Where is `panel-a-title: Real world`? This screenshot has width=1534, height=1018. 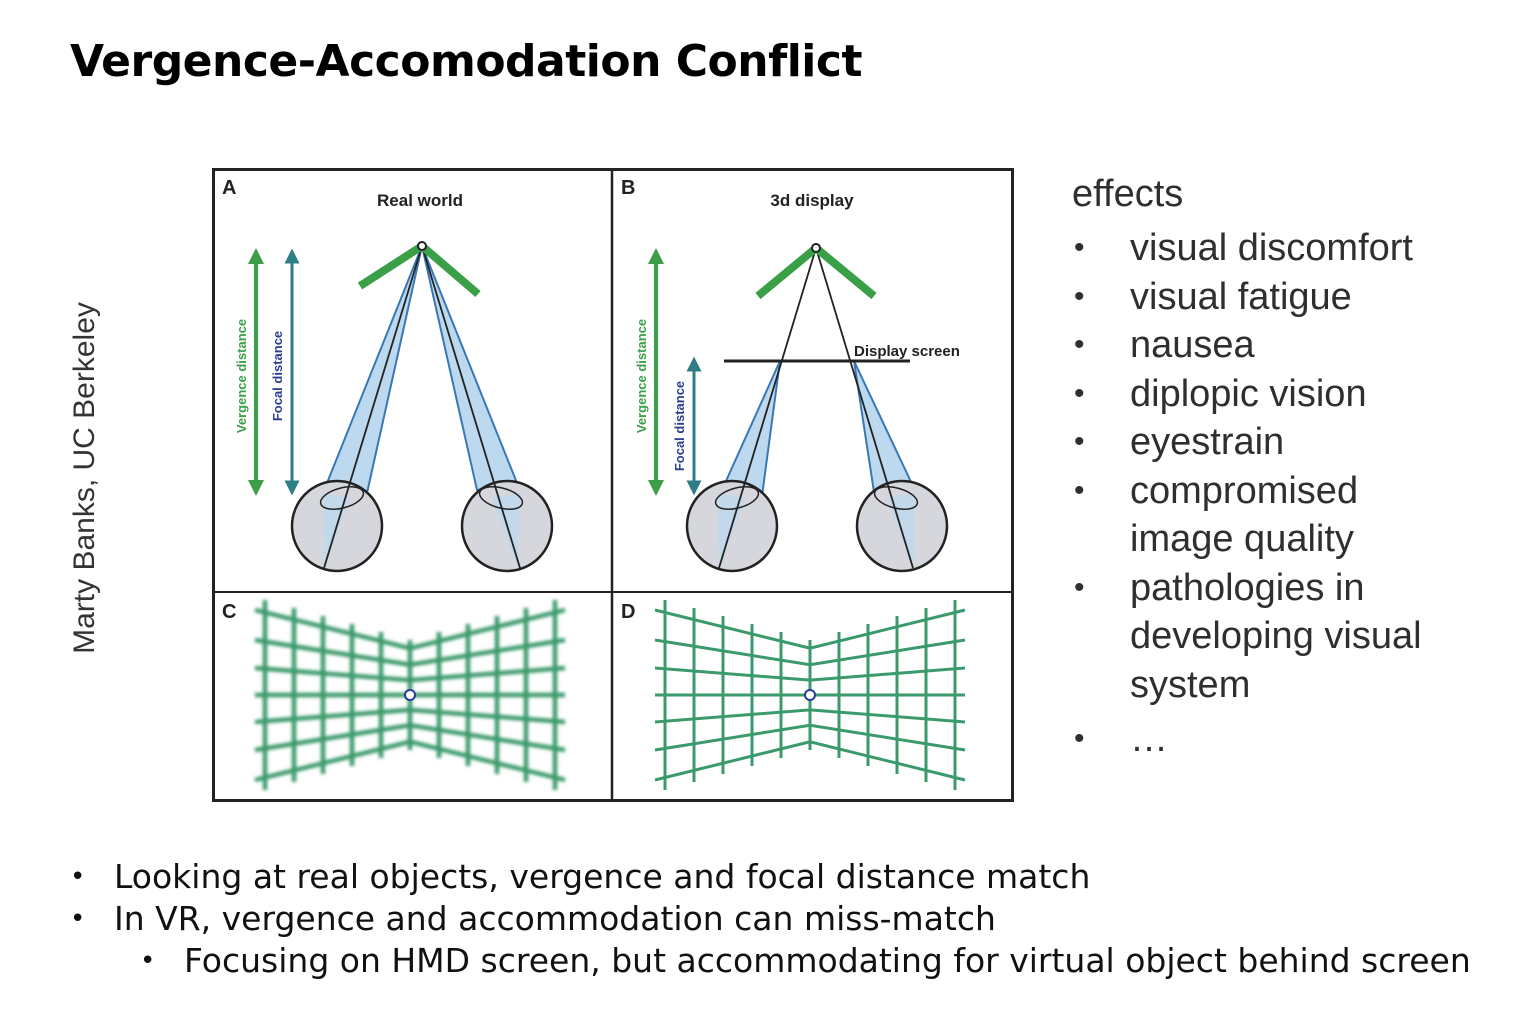
panel-a-title: Real world is located at coordinates (420, 200).